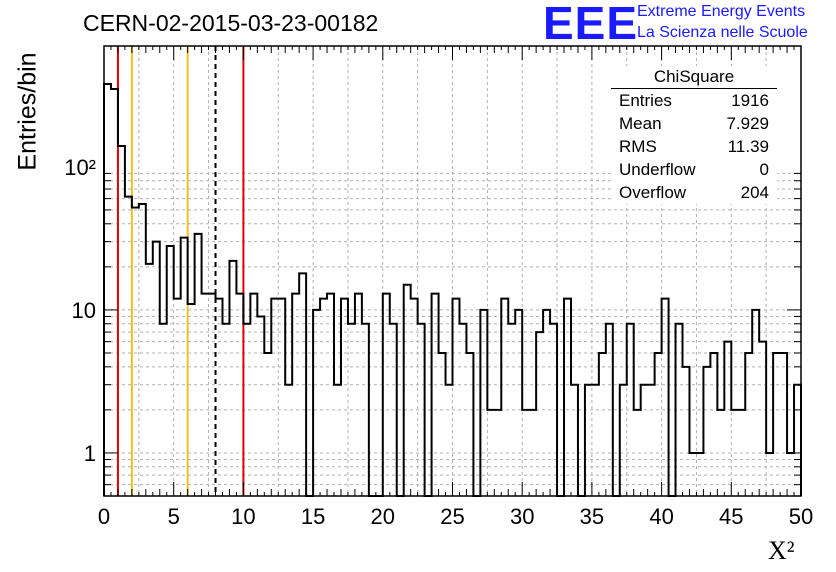  I want to click on chart-title: CERN-02-2015-03-23-00182, so click(231, 23).